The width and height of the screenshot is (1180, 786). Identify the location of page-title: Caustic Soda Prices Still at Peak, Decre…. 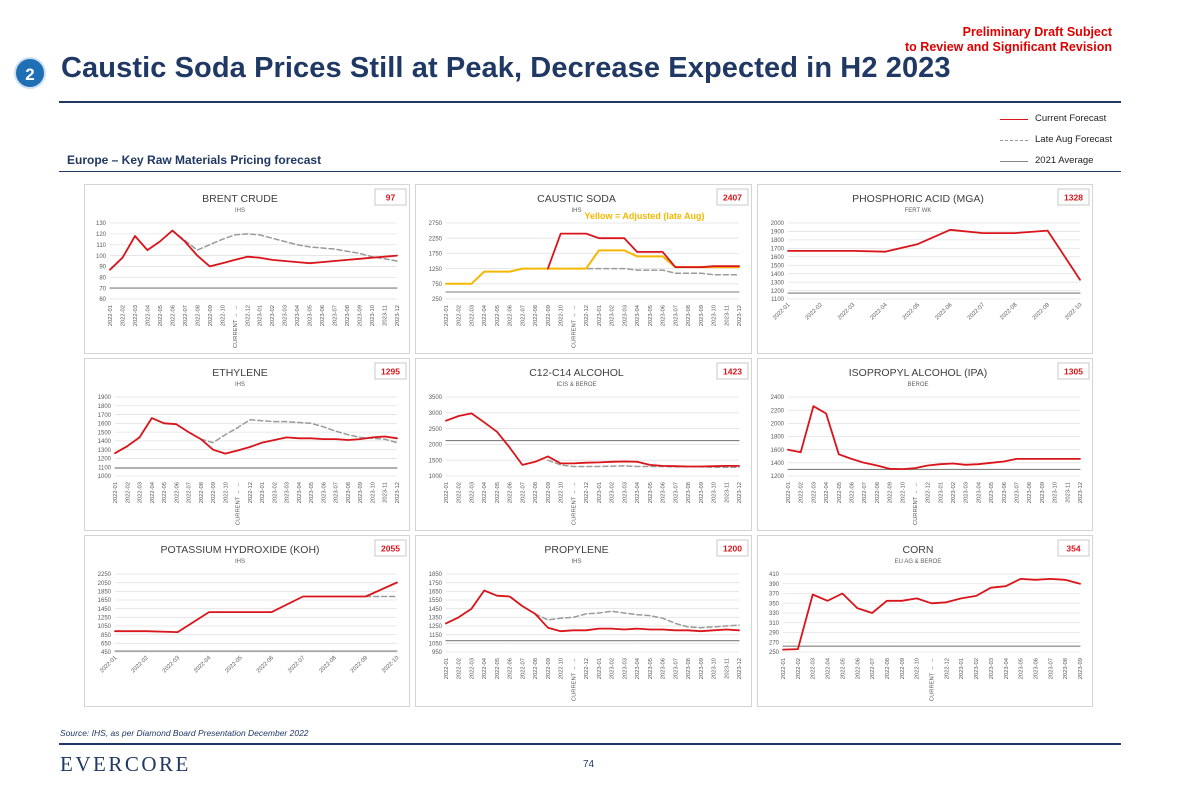
(506, 68).